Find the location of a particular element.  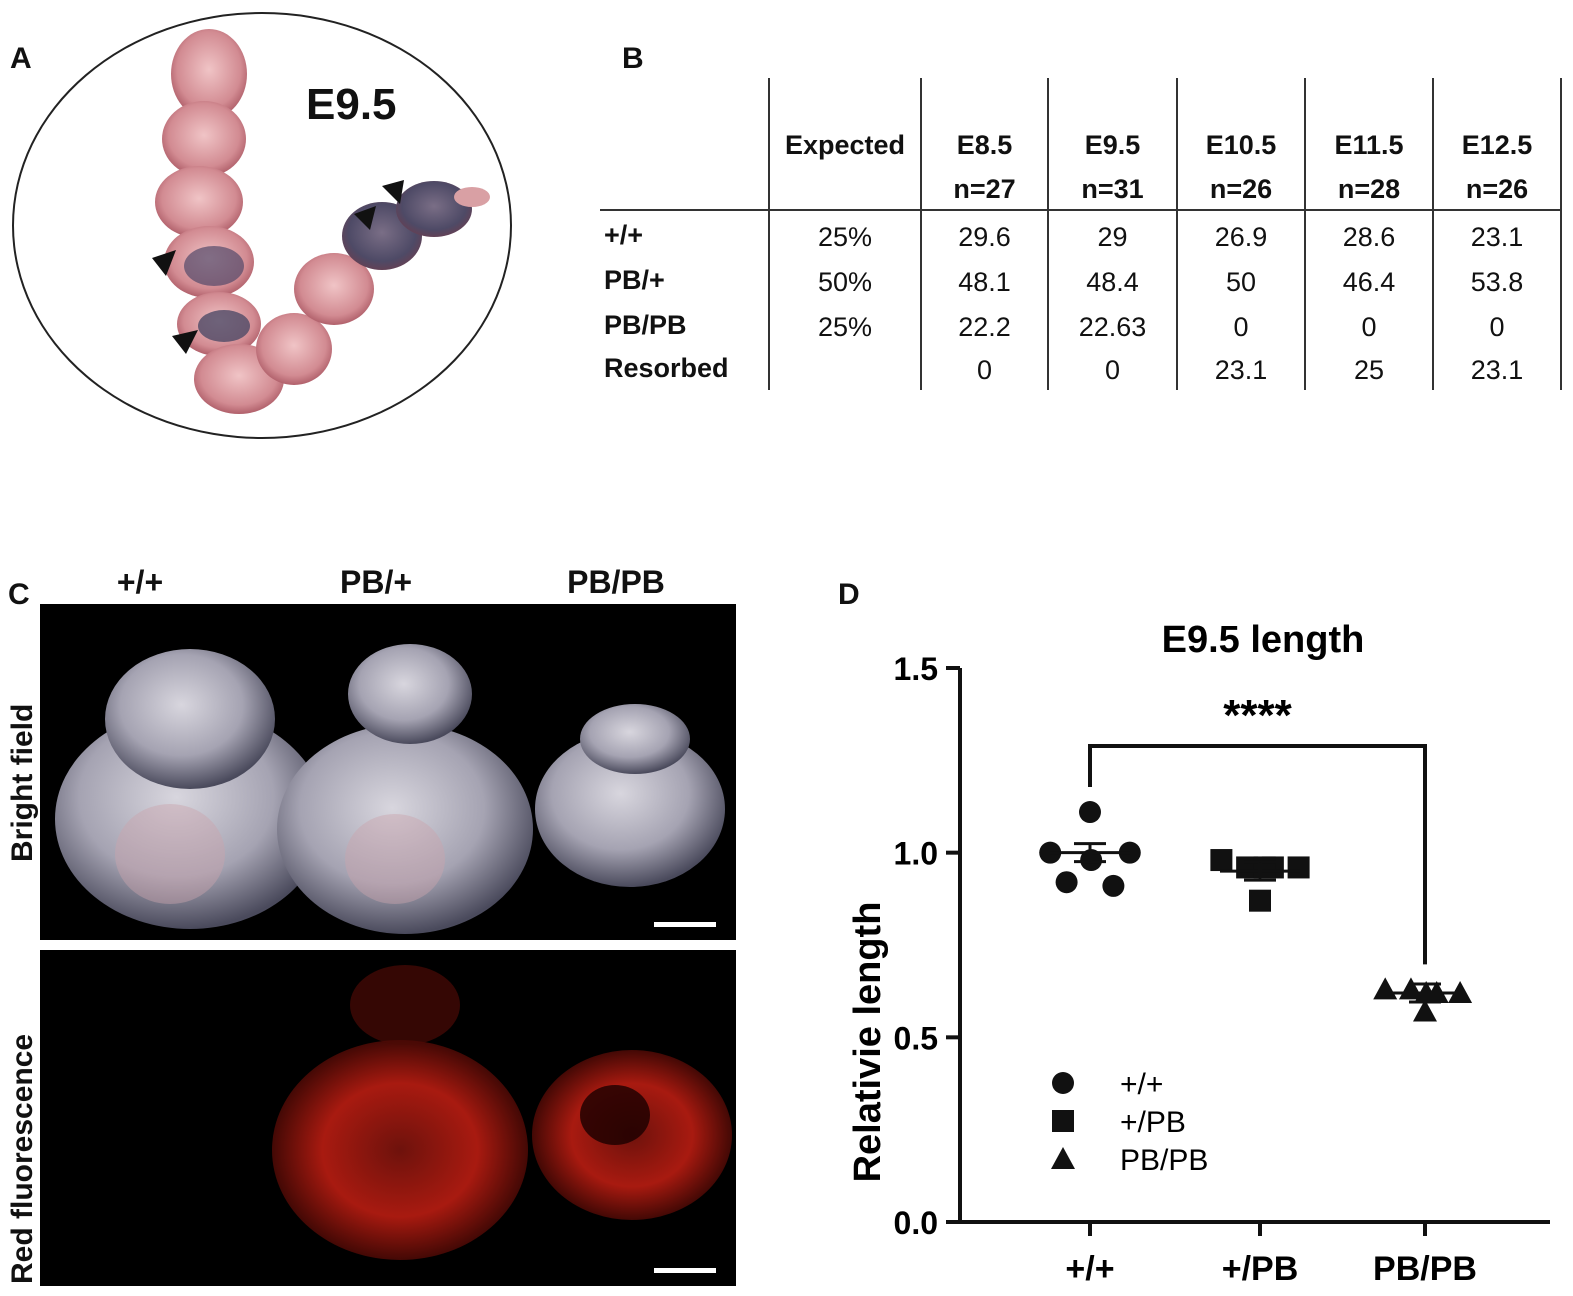

left-uterine-horn is located at coordinates (219, 221).